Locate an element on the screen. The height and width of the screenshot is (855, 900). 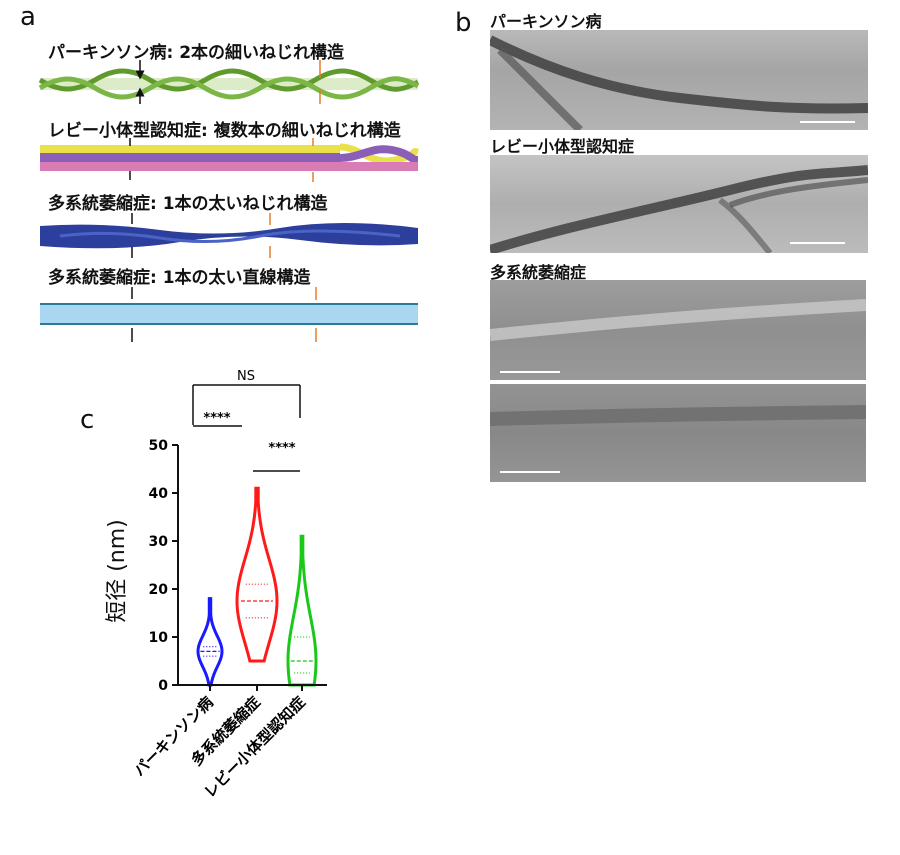
panel-a-diagram is located at coordinates (229, 201).